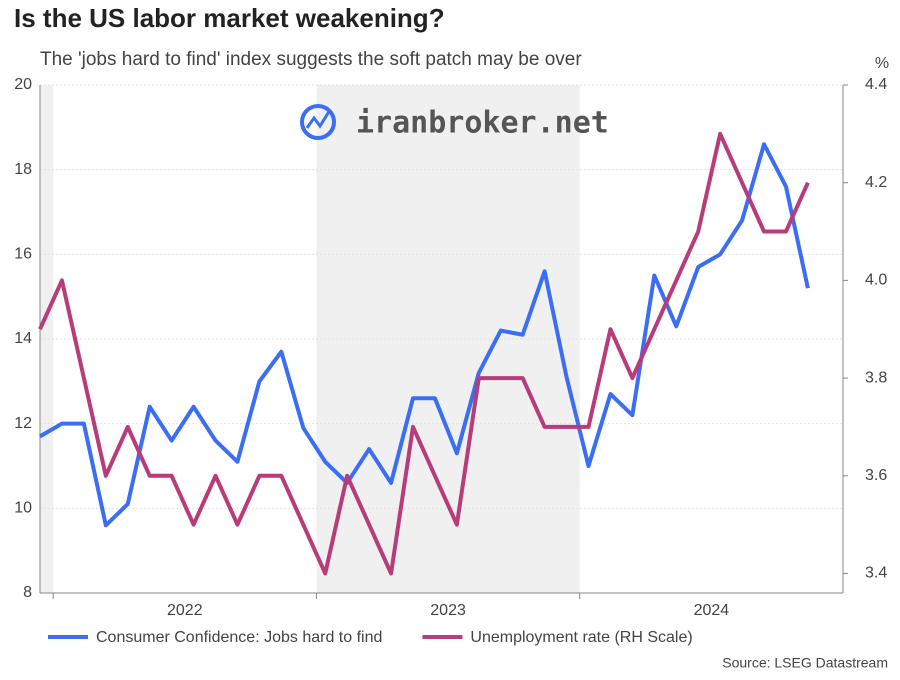 The height and width of the screenshot is (680, 900). Describe the element at coordinates (23, 508) in the screenshot. I see `y-tick-label: 10` at that location.